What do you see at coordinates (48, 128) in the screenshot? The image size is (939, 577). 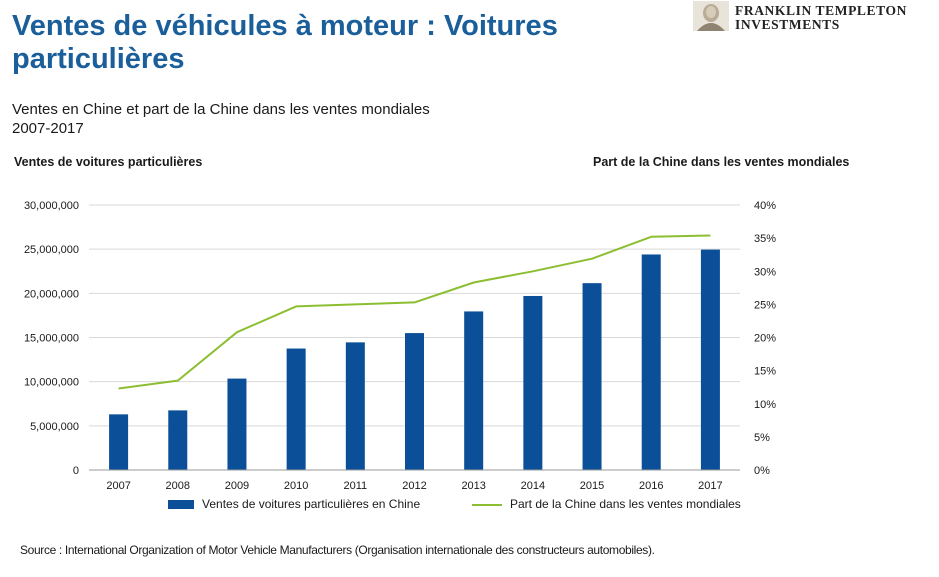 I see `subtitle-line-2: 2007-2017` at bounding box center [48, 128].